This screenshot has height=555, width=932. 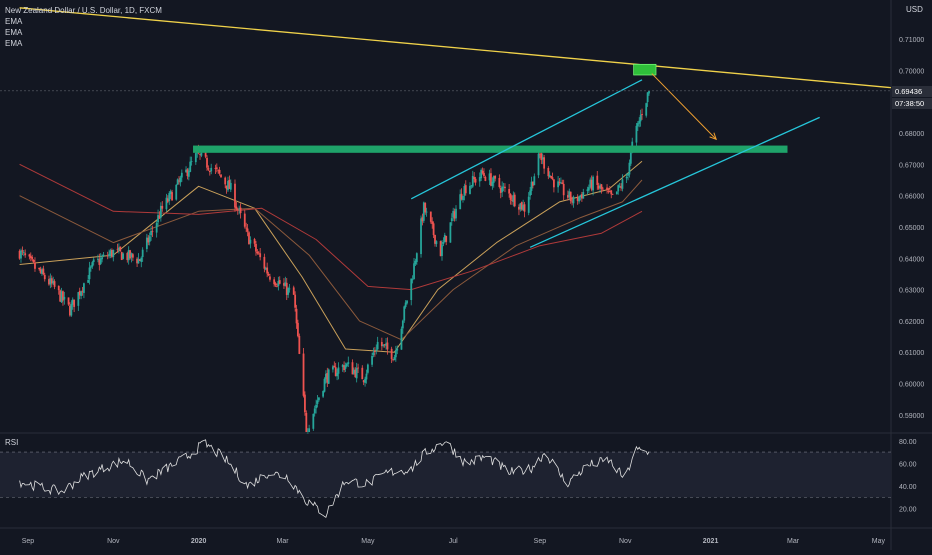 I want to click on channel-lower-line, so click(x=674, y=182).